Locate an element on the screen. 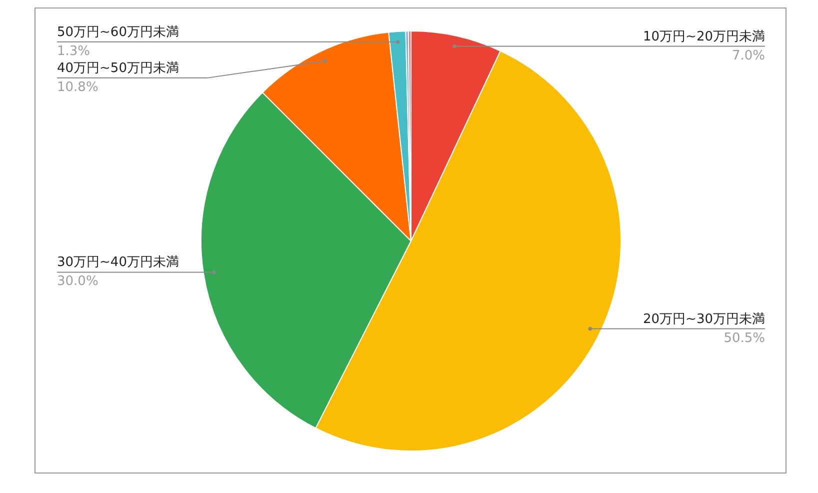 Image resolution: width=818 pixels, height=493 pixels. data-label: 30.0% is located at coordinates (77, 282).